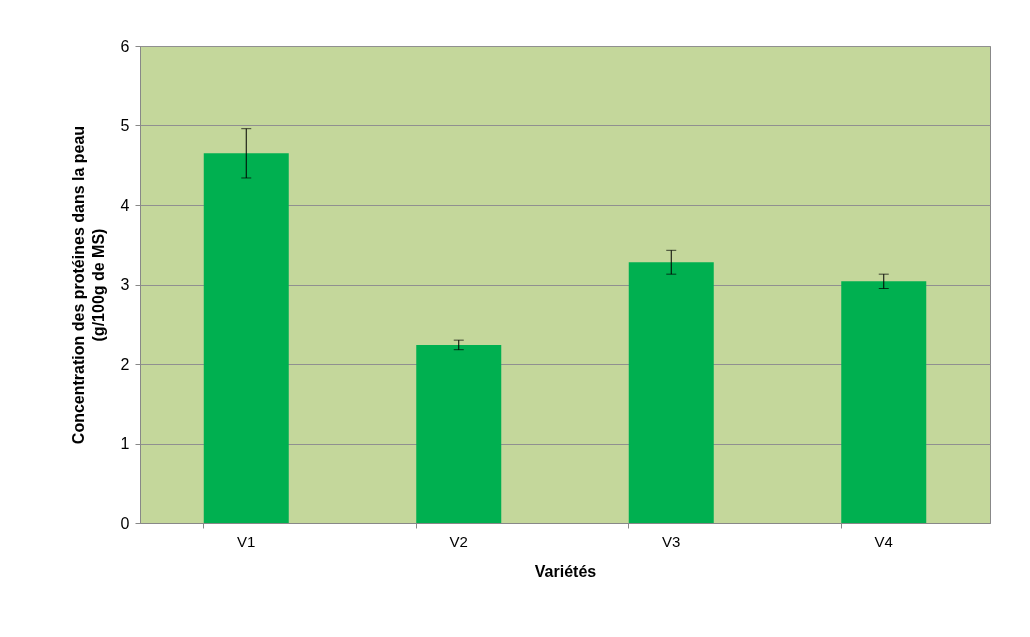 The image size is (1030, 637). Describe the element at coordinates (125, 125) in the screenshot. I see `y-tick-label: 5` at that location.